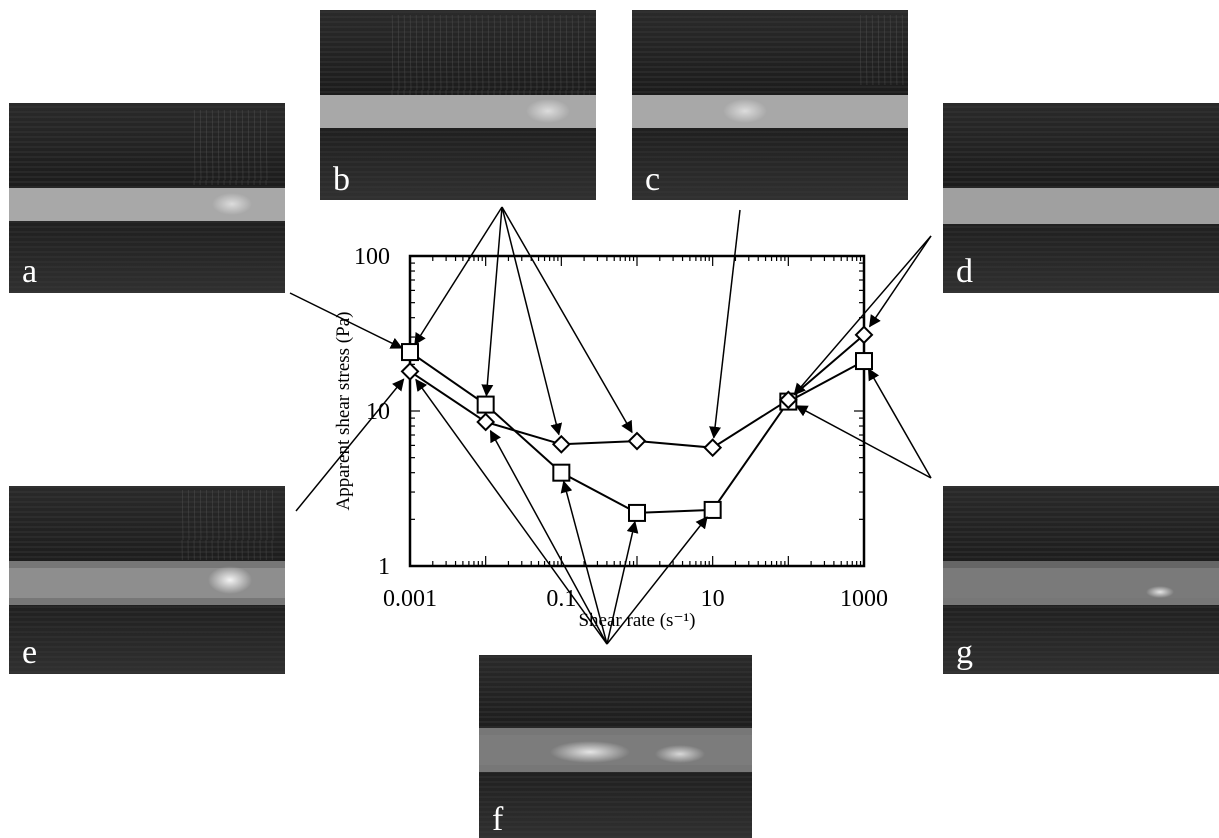  I want to click on photo-label-e: e, so click(29, 652).